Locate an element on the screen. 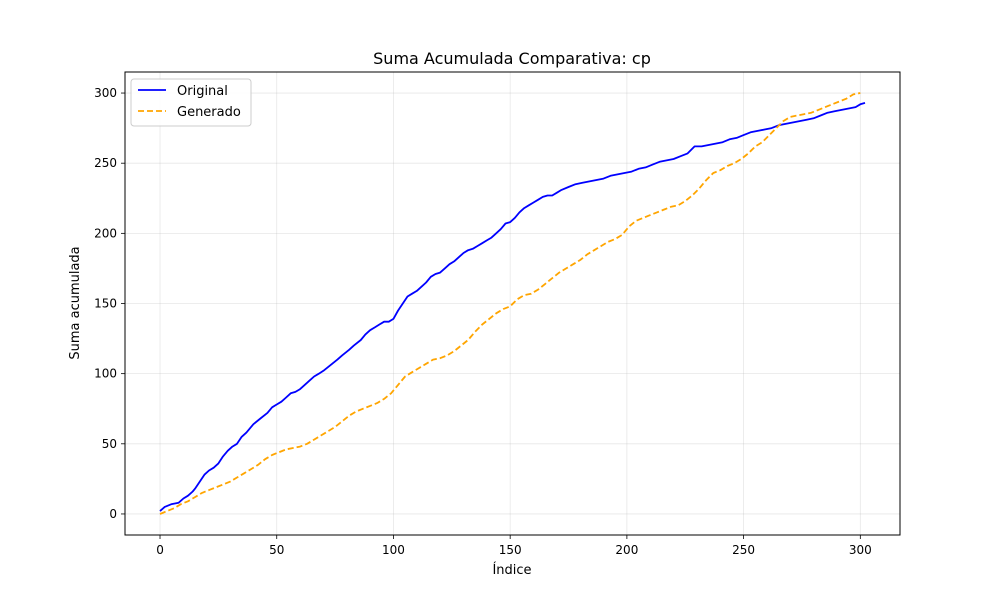 The image size is (1000, 600). y-tick-label: 100 is located at coordinates (105, 374).